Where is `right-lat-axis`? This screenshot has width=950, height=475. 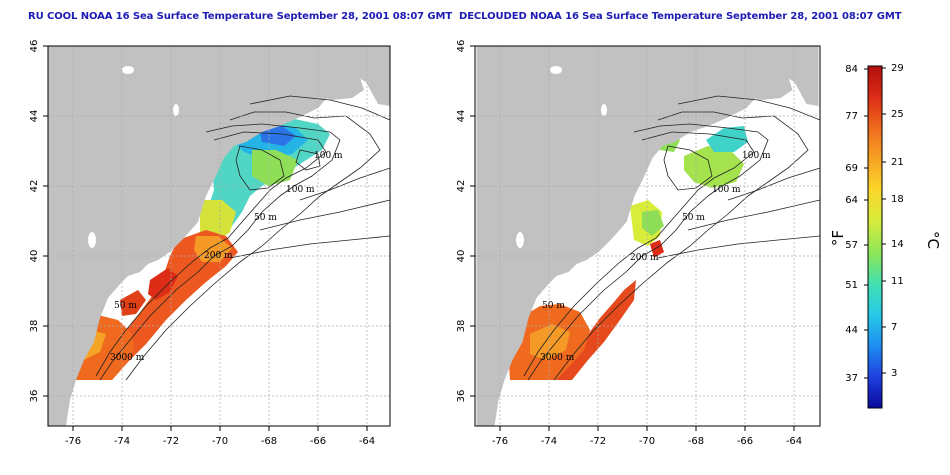 right-lat-axis is located at coordinates (472, 221).